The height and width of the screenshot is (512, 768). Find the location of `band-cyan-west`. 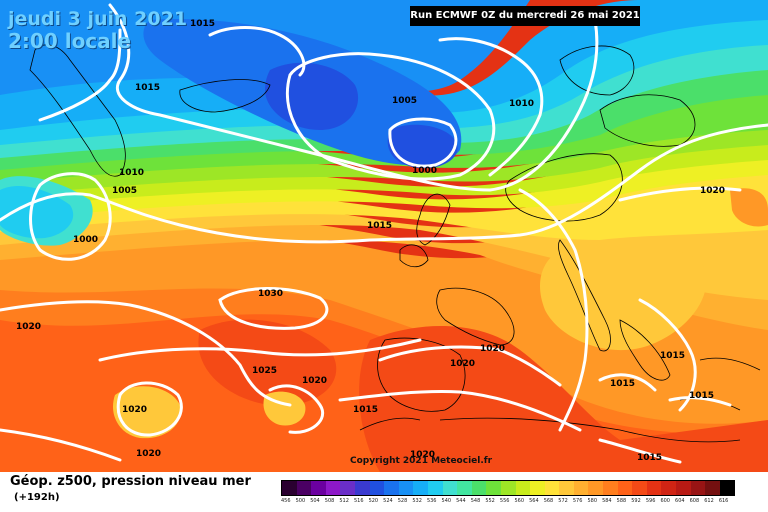

band-cyan-west is located at coordinates (37, 212).